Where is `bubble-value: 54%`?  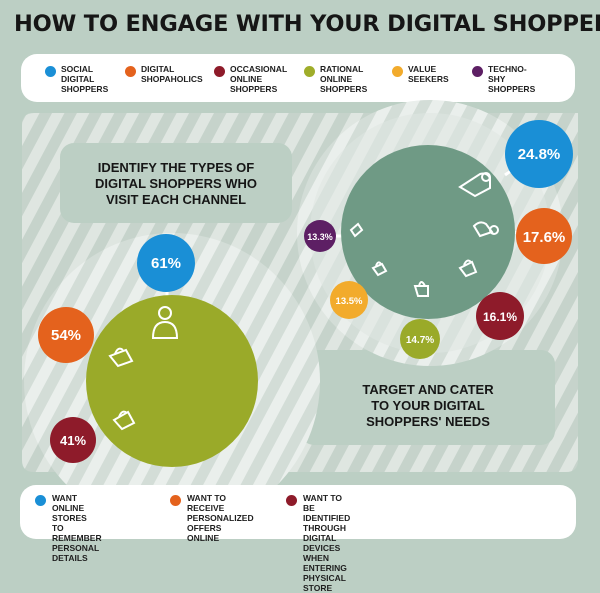
bubble-value: 54% is located at coordinates (66, 335).